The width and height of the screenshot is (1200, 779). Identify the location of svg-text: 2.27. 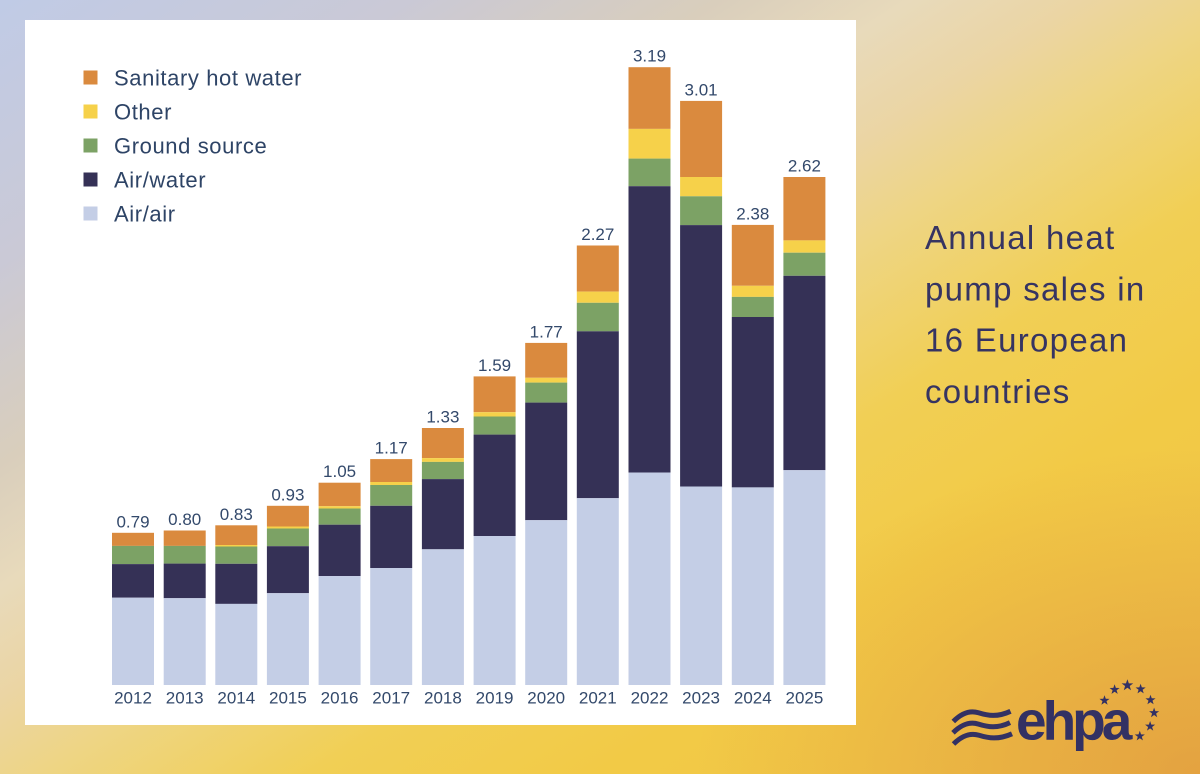
(597, 234).